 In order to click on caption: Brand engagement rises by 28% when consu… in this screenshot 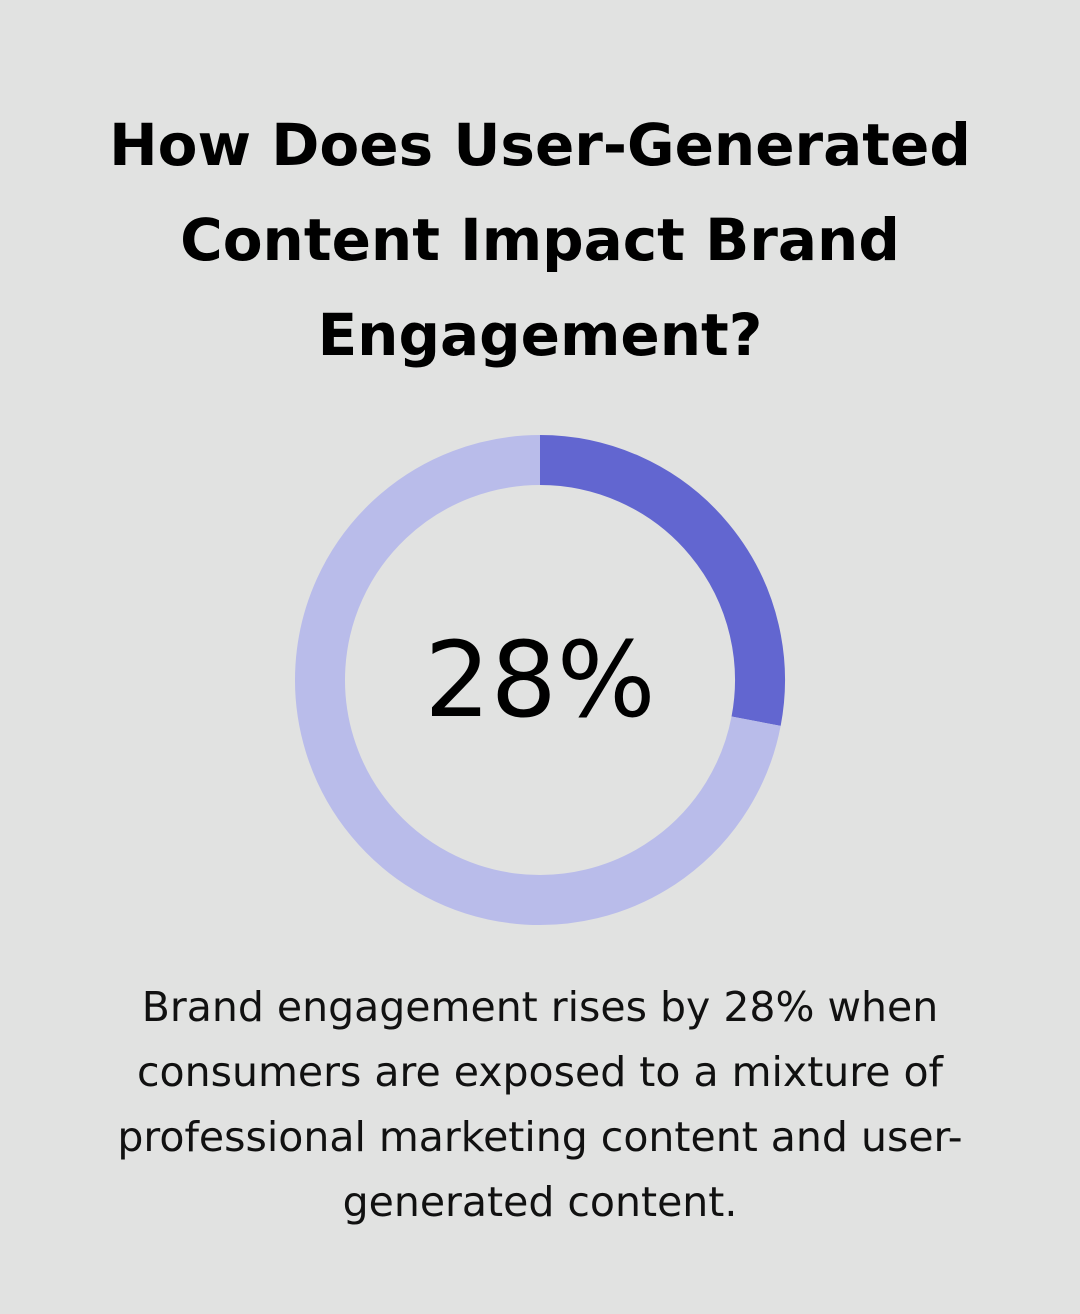, I will do `click(540, 1104)`.